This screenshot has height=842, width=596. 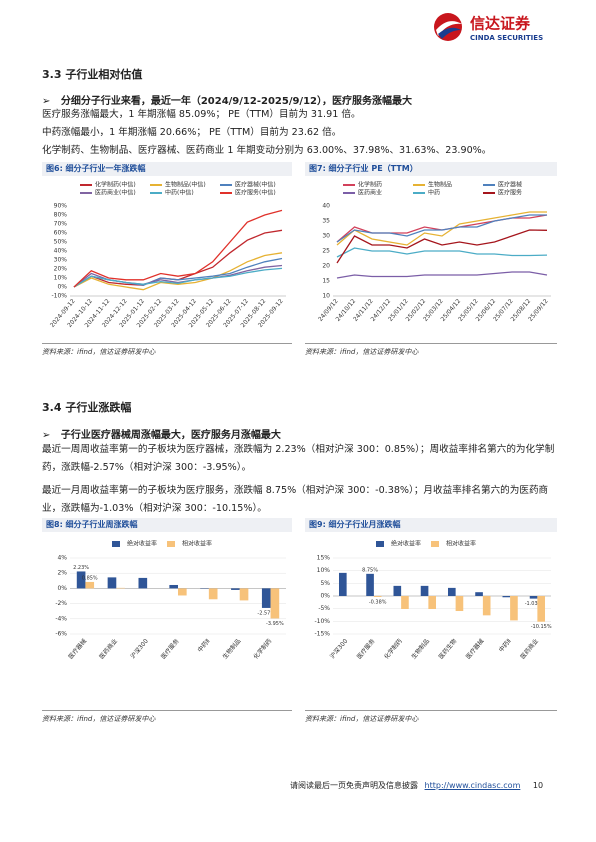 I want to click on data-label: -2.57%, so click(x=266, y=613).